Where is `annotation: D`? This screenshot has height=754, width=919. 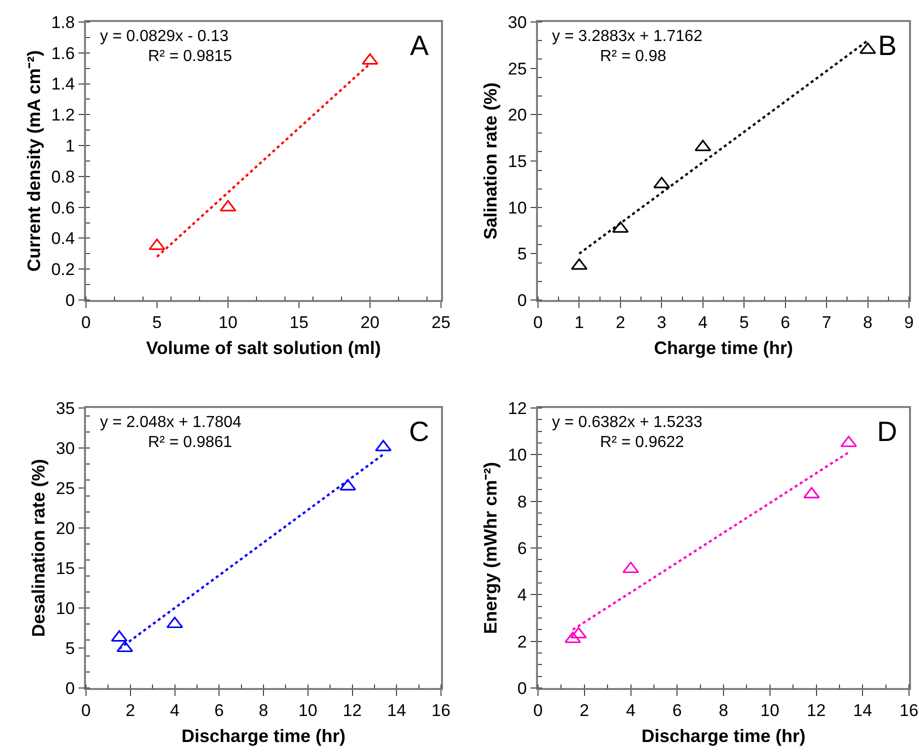
annotation: D is located at coordinates (887, 431).